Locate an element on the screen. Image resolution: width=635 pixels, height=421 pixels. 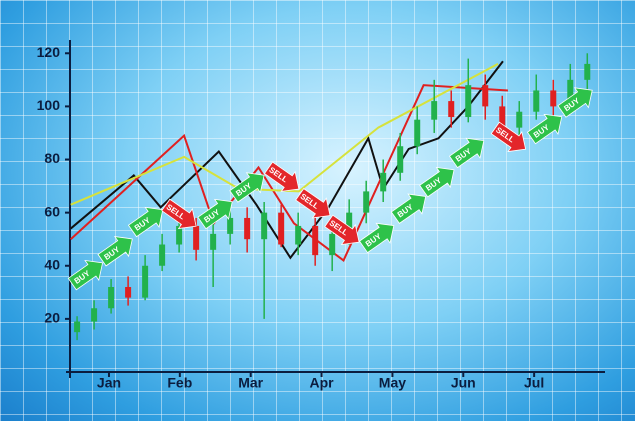
y-tick-label: 120 is located at coordinates (49, 52).